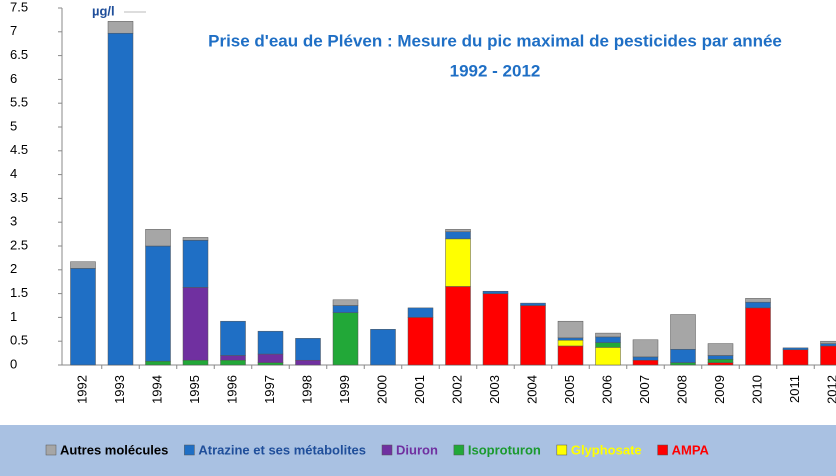 The width and height of the screenshot is (836, 476). I want to click on x-tick-label: 2008, so click(681, 389).